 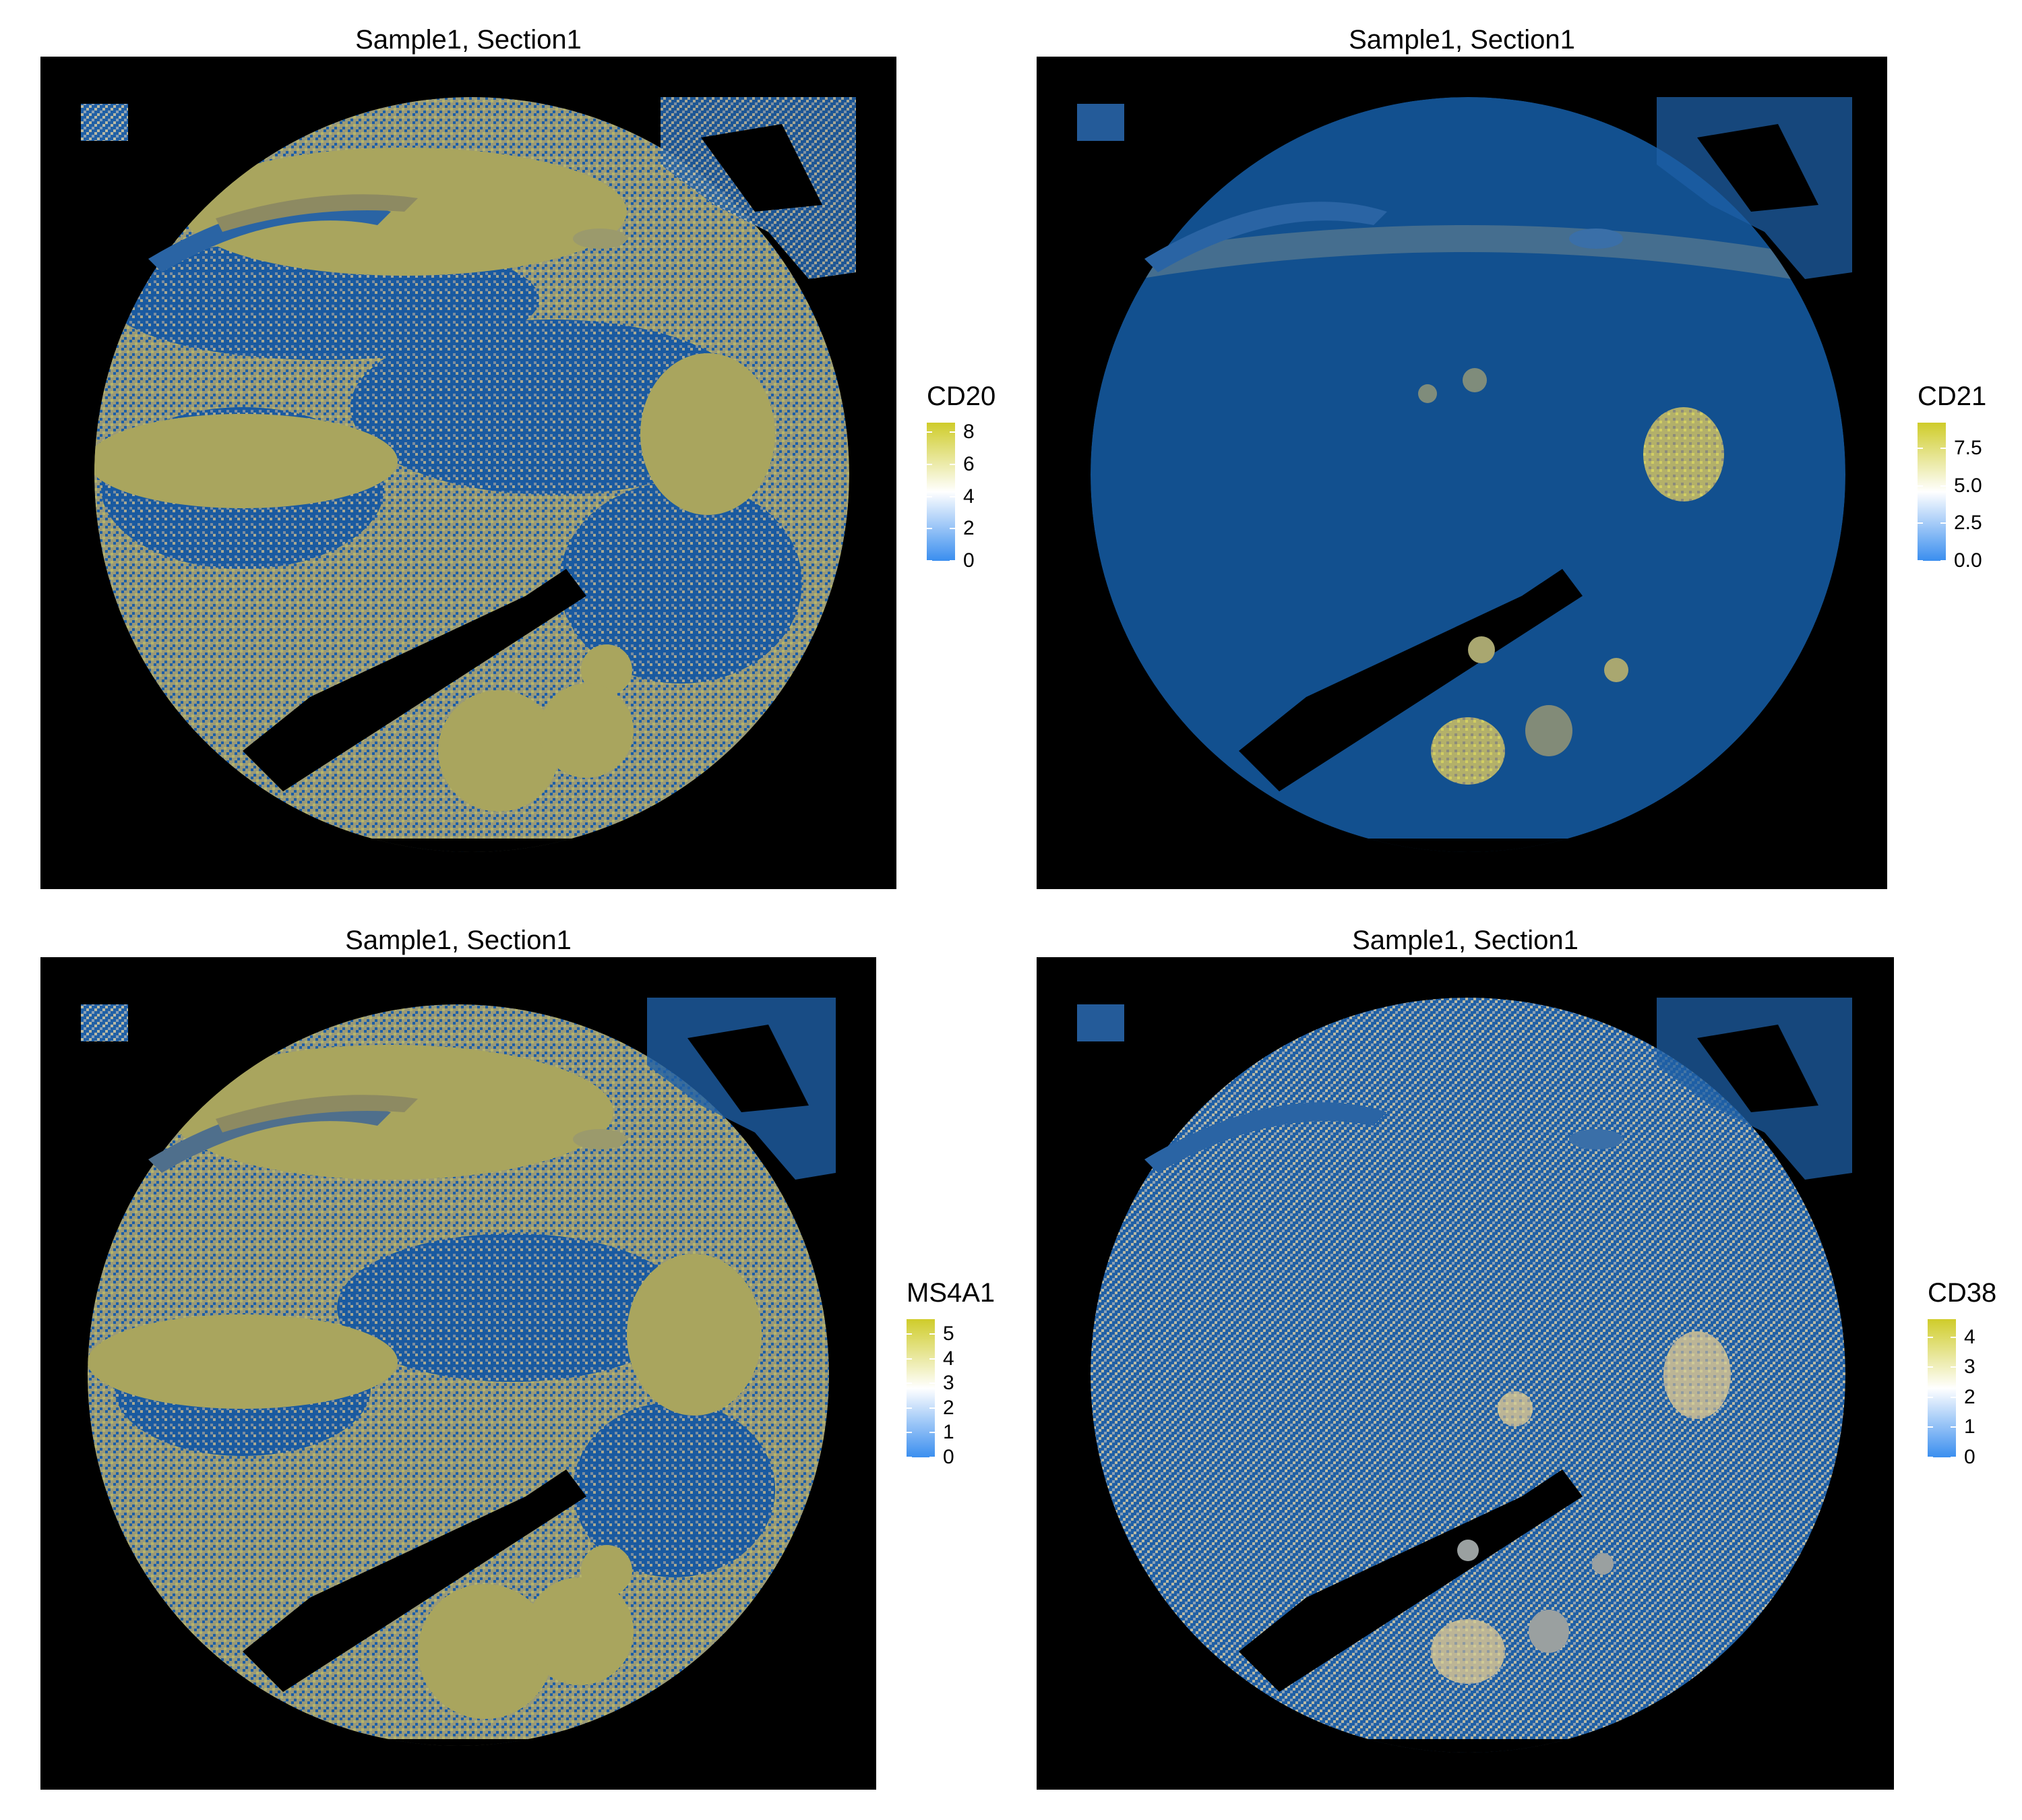 What do you see at coordinates (941, 492) in the screenshot?
I see `colorbar-cd20` at bounding box center [941, 492].